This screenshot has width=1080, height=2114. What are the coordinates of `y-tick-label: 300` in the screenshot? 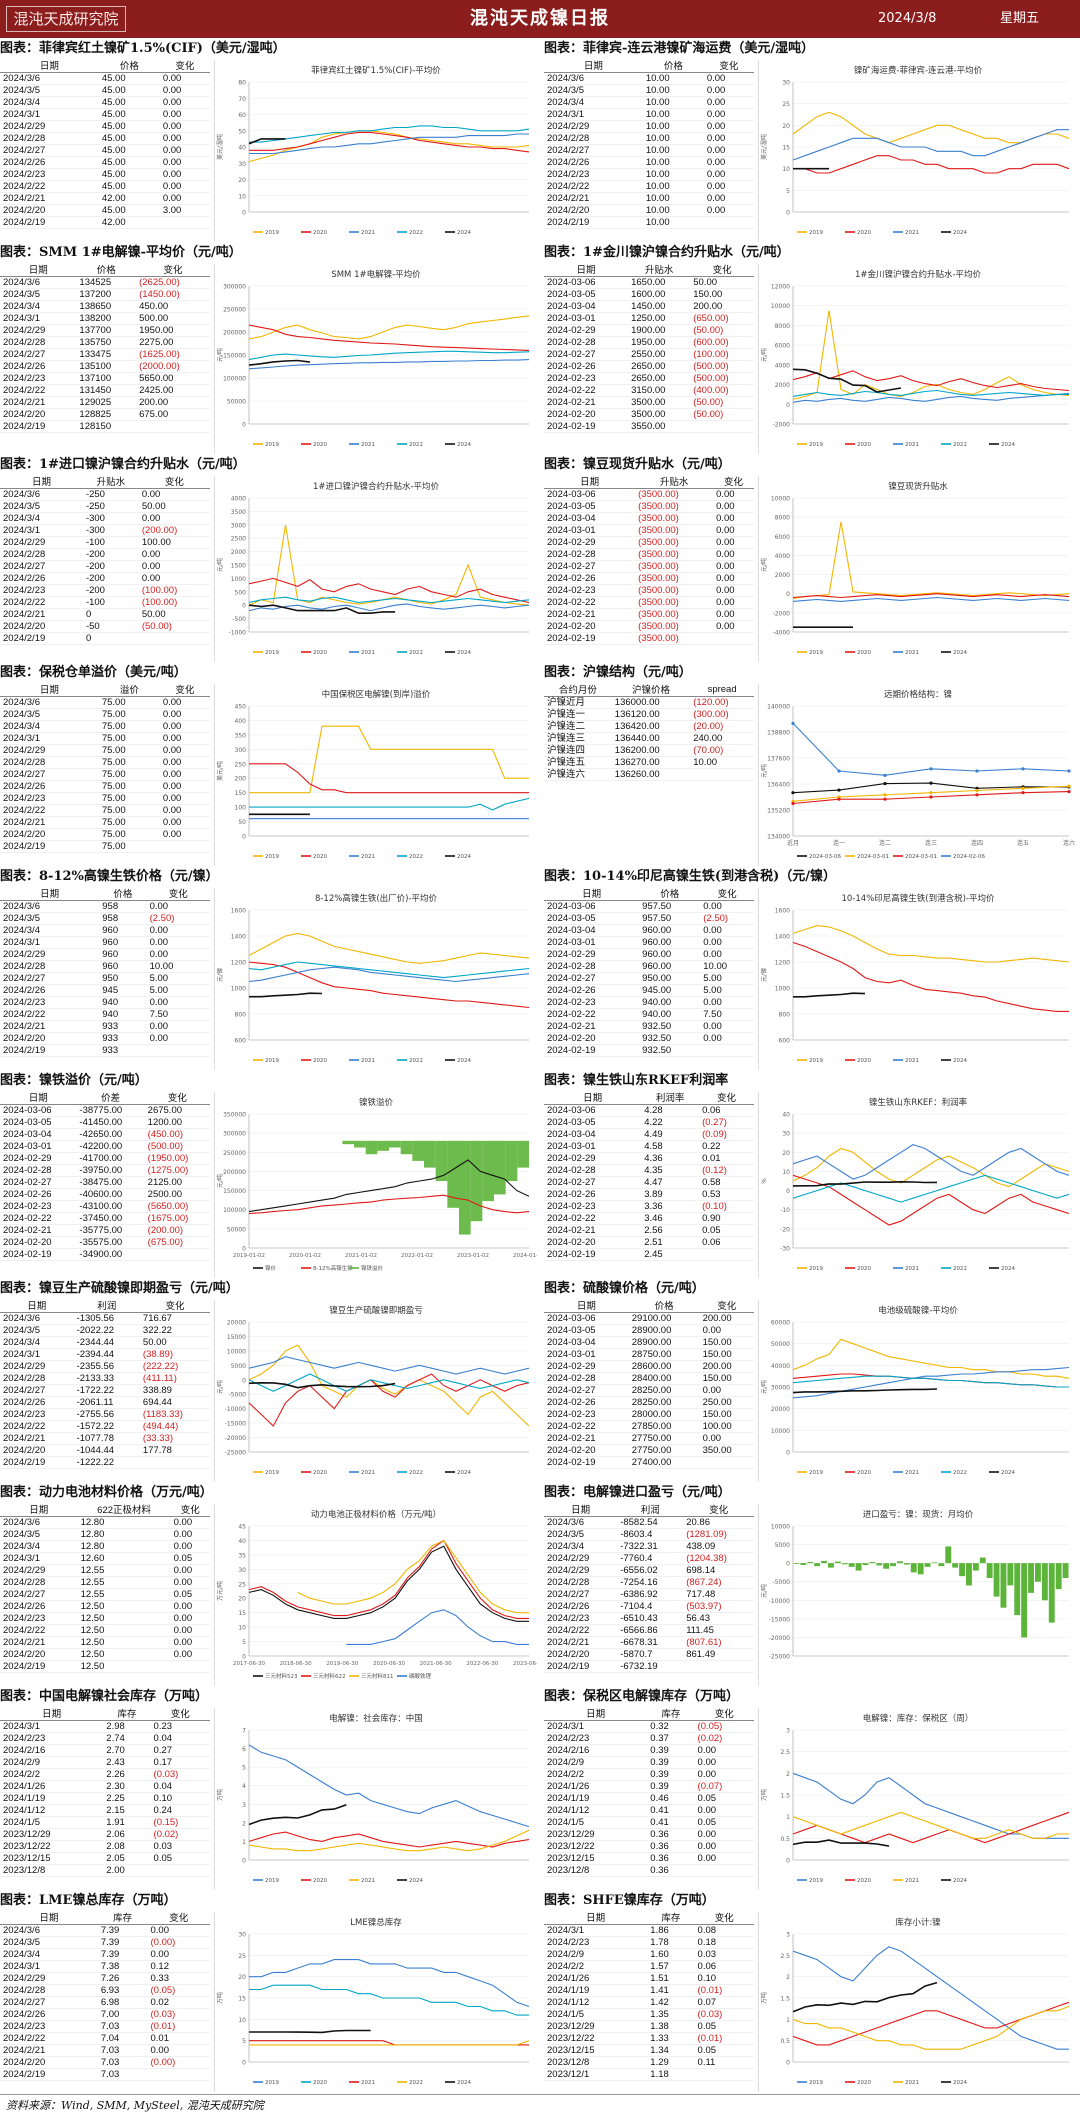 It's located at (241, 750).